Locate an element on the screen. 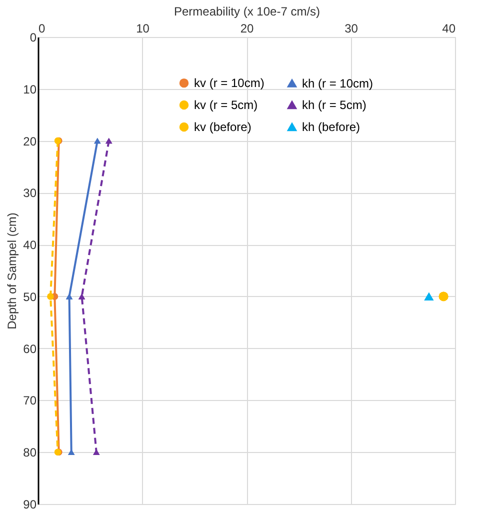  y-tick-label: 30 is located at coordinates (30, 193).